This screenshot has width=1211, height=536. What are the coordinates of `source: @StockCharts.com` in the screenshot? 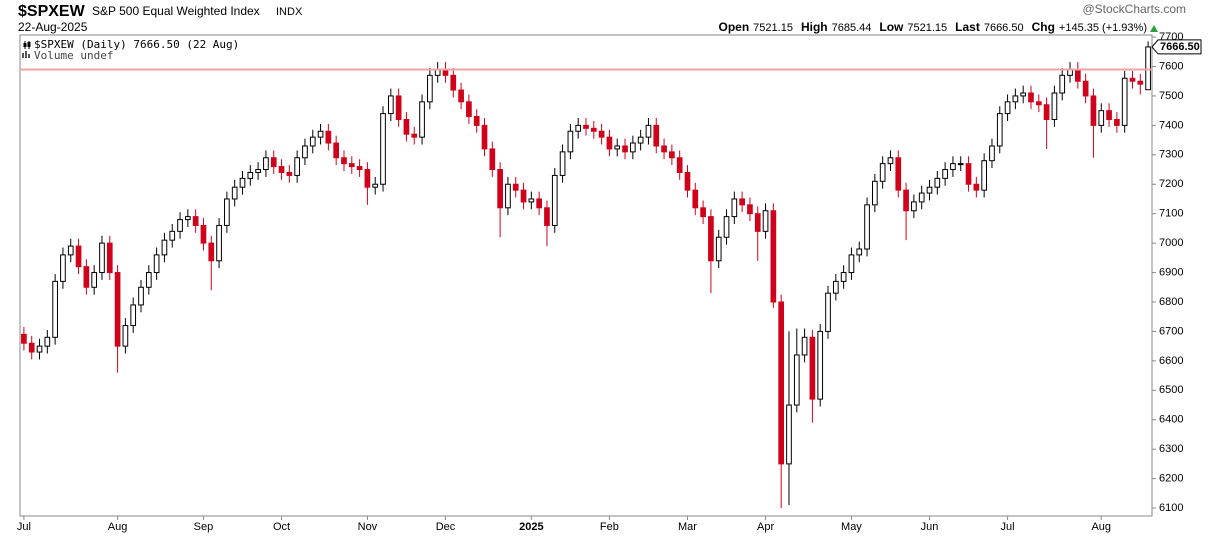 It's located at (1134, 9).